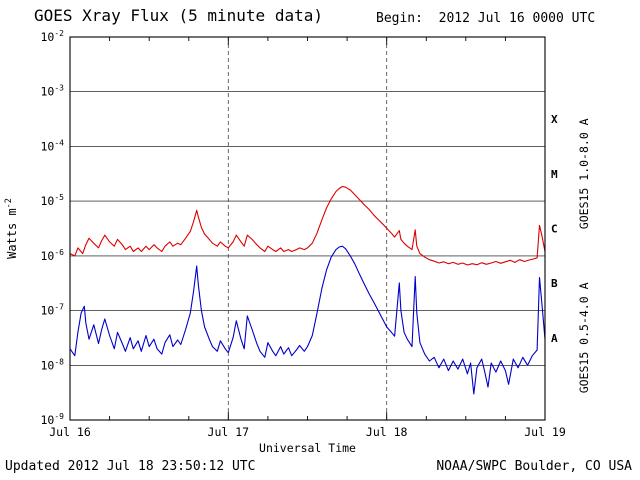 The image size is (640, 480). I want to click on svg-text: 10⁻⁴, so click(53, 145).